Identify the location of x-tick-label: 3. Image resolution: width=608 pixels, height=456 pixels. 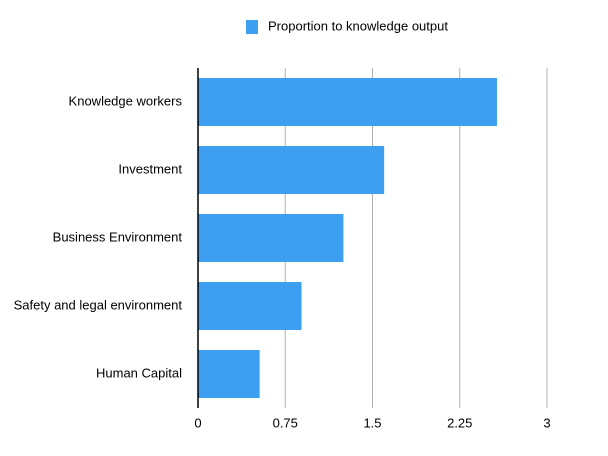
(546, 422).